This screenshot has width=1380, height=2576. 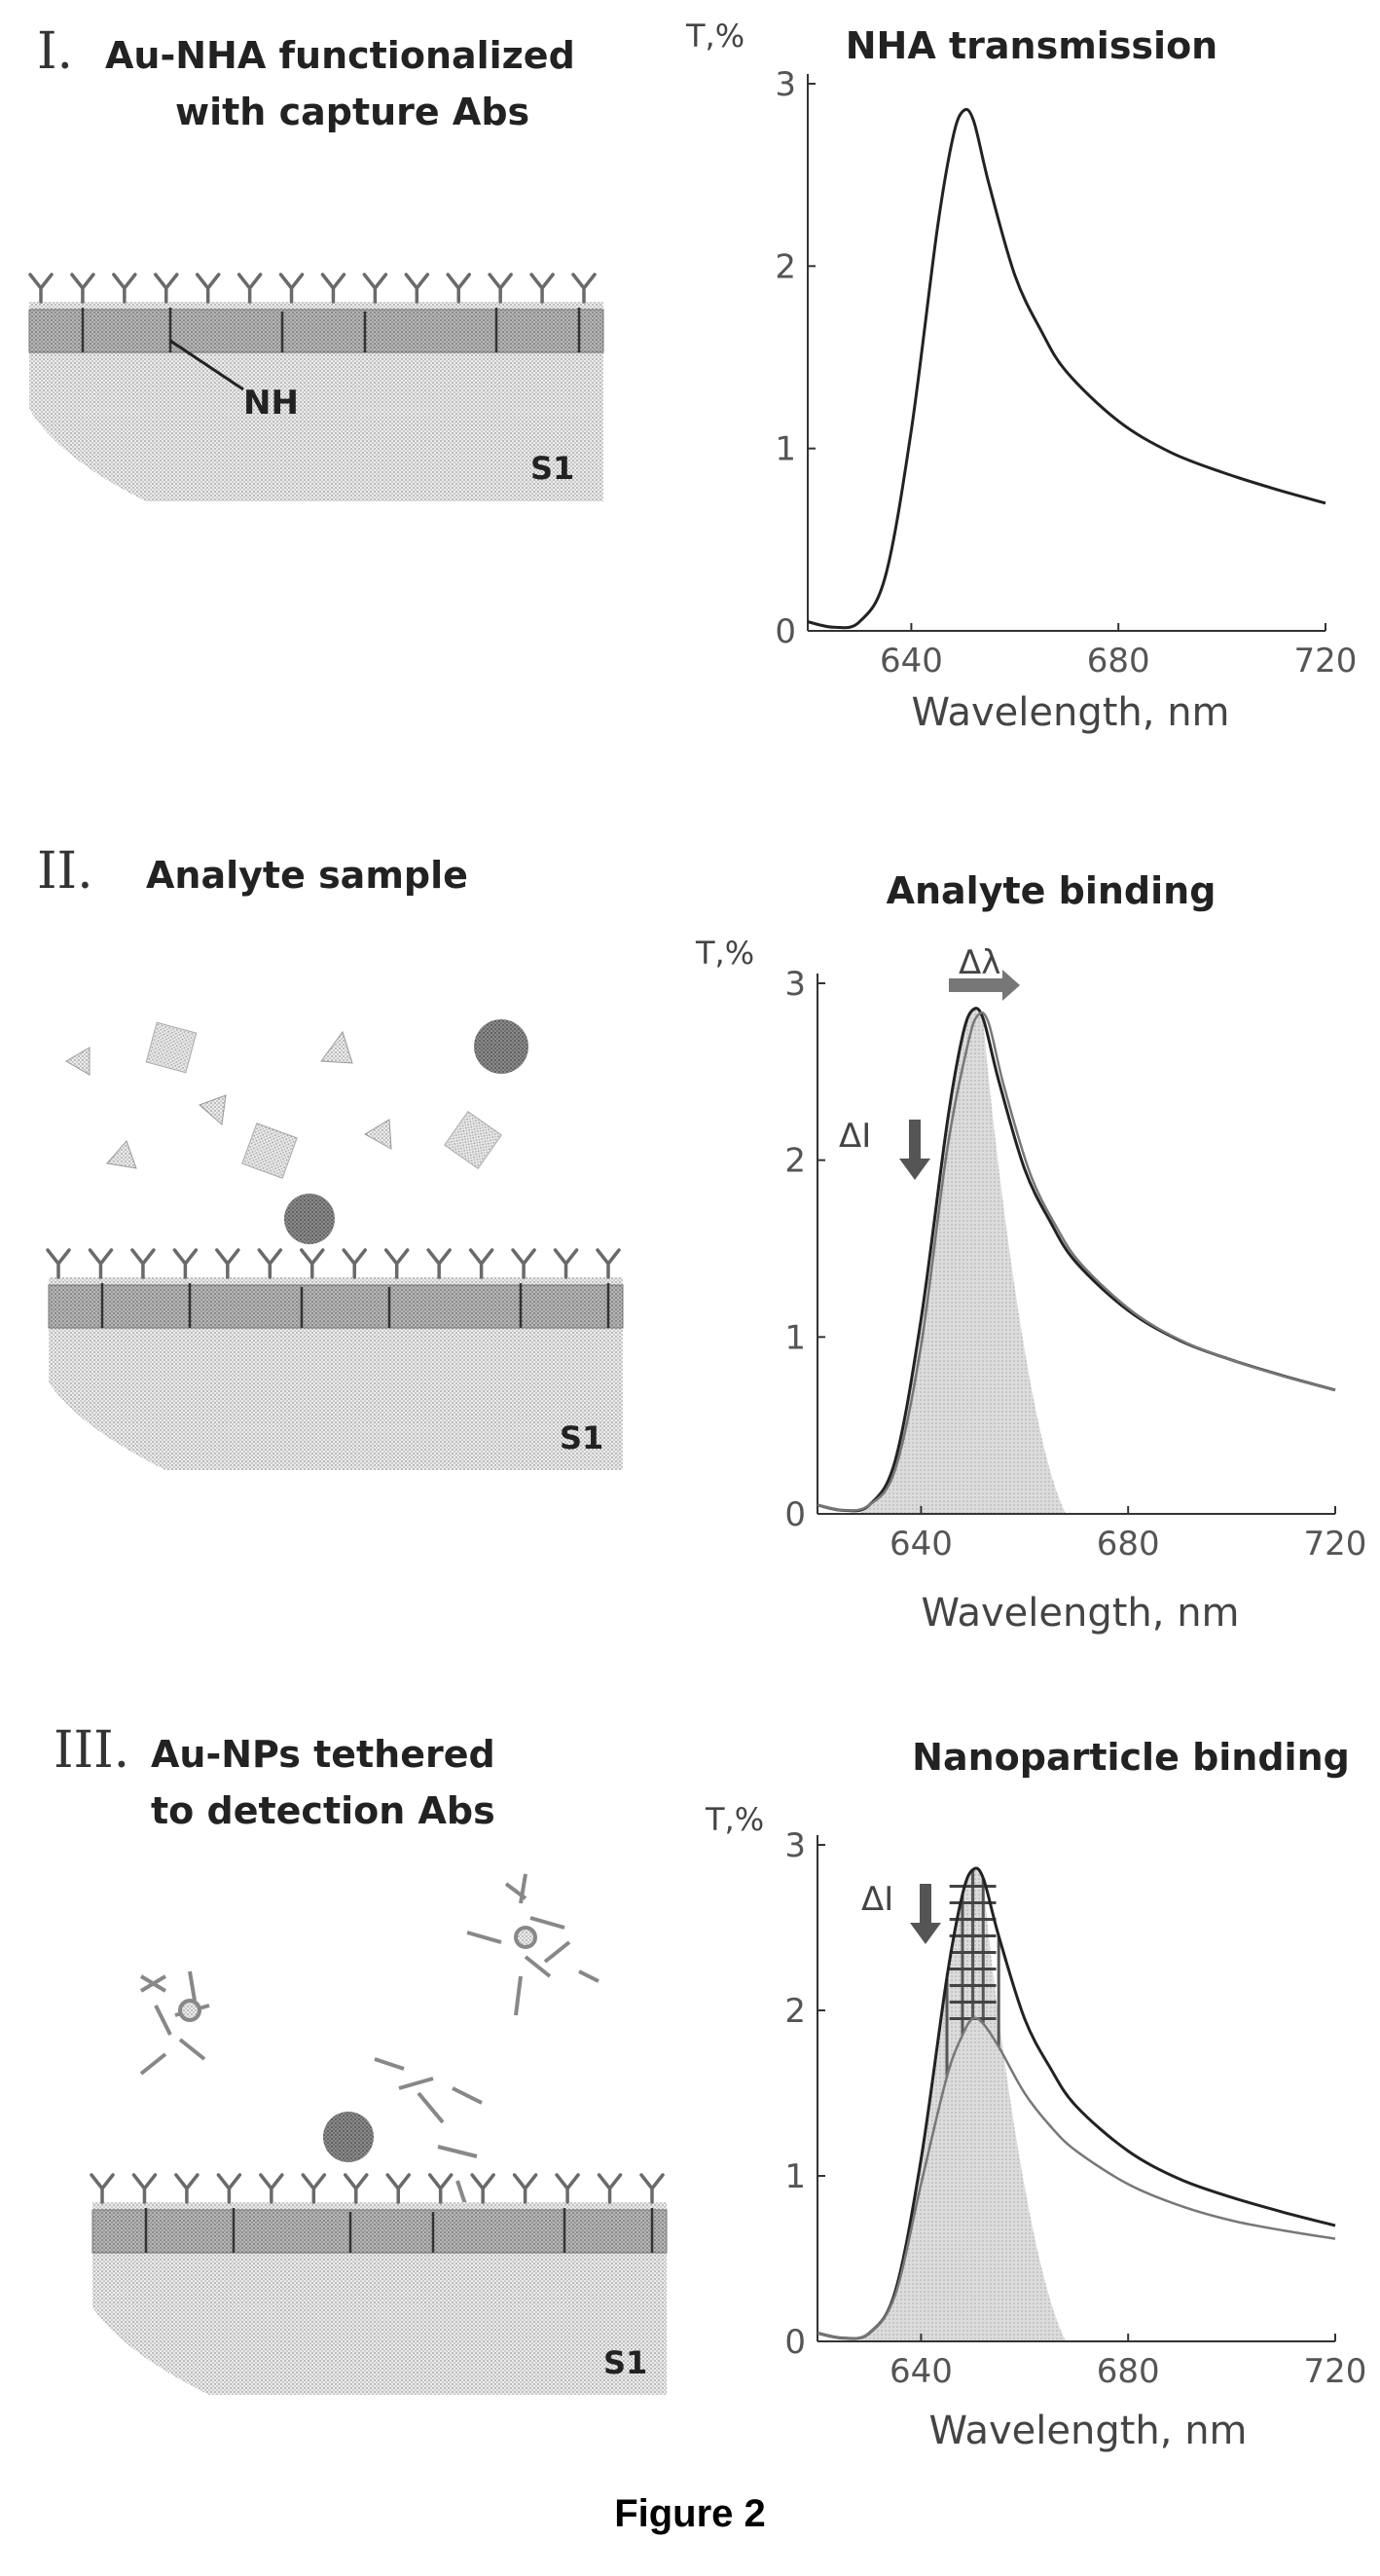 I want to click on analyte-sphere, so click(x=501, y=1046).